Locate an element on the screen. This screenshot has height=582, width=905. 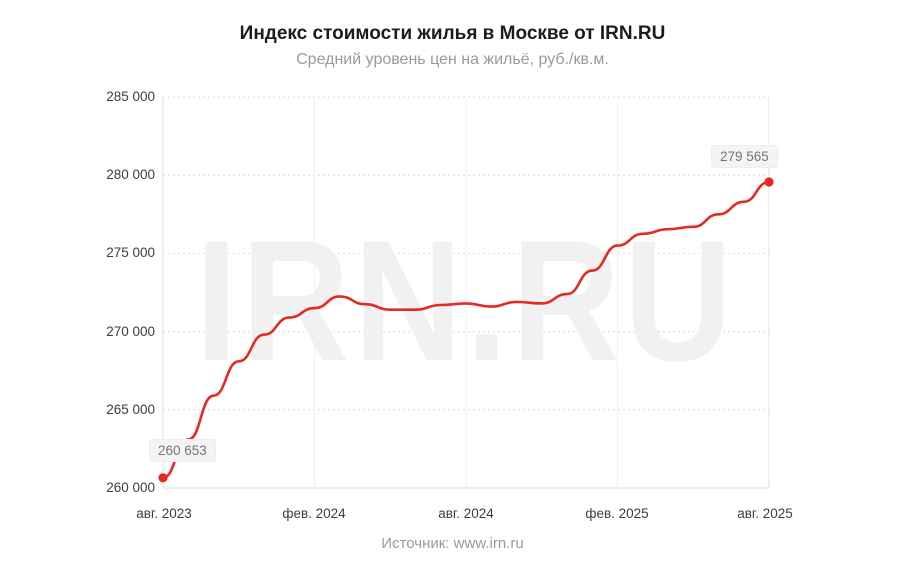
y-tick-285000: 285 000 is located at coordinates (130, 96).